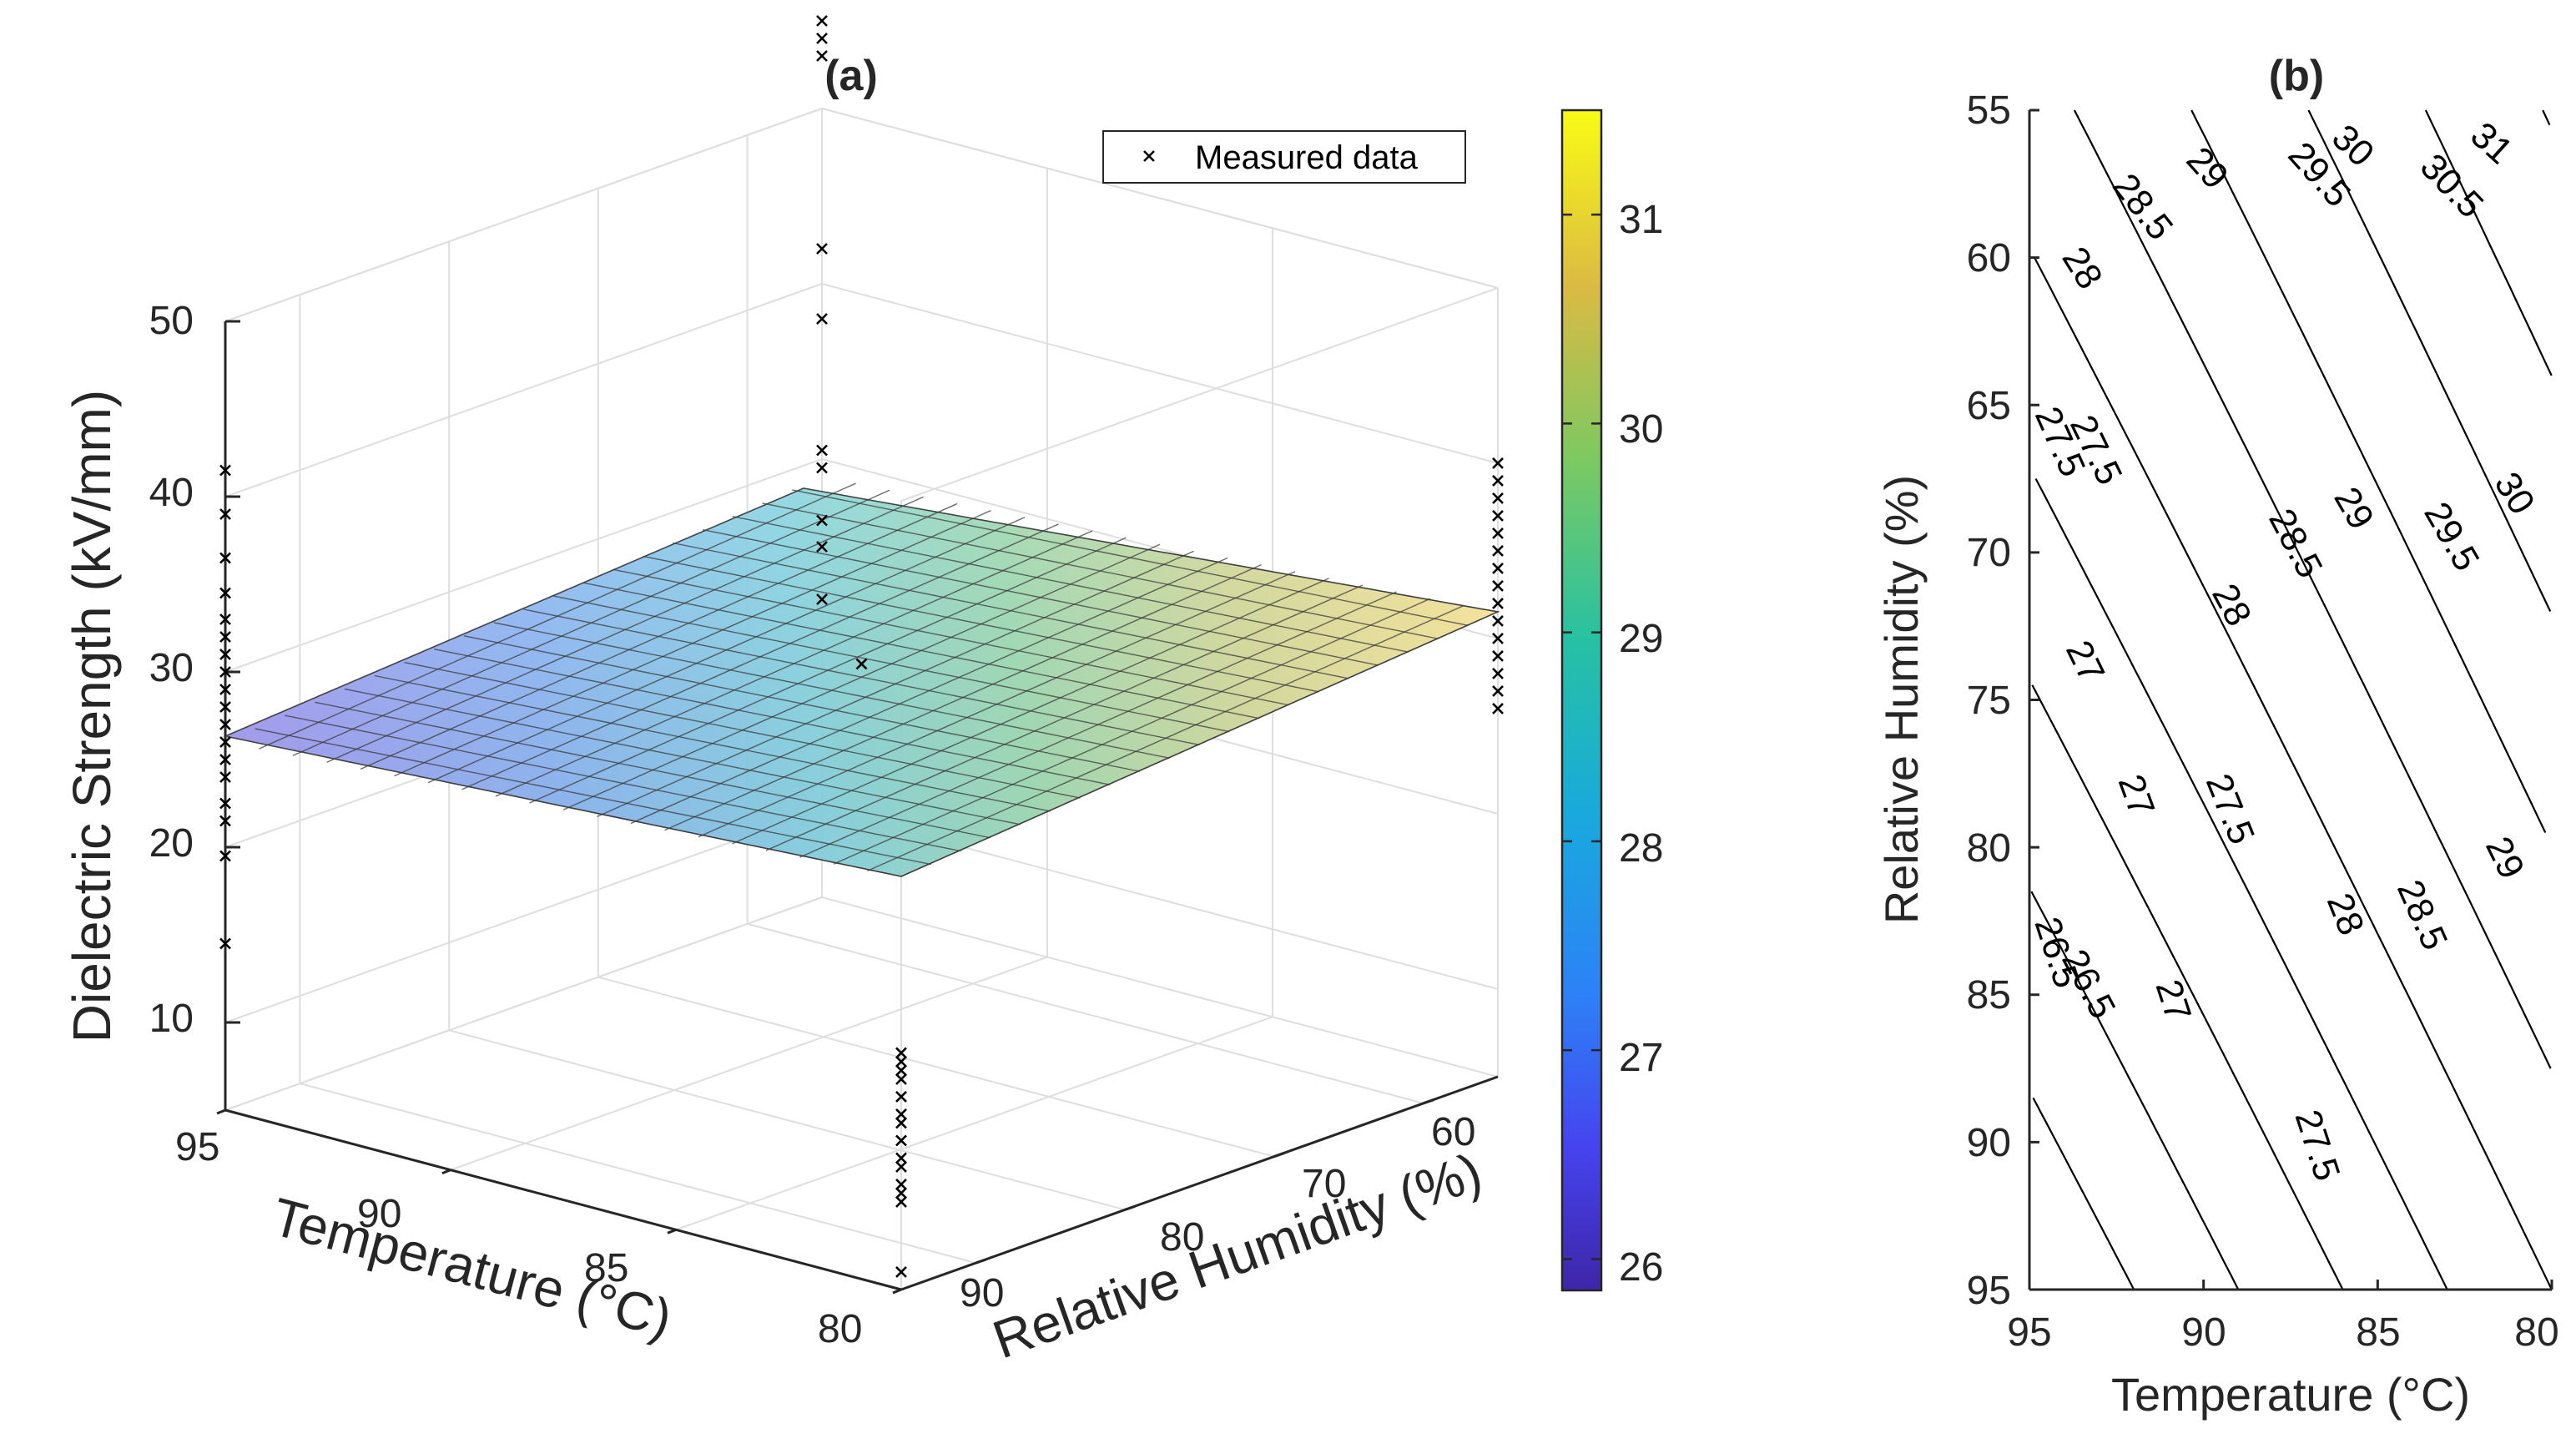  Describe the element at coordinates (2297, 76) in the screenshot. I see `panel-b-title: (b)` at that location.